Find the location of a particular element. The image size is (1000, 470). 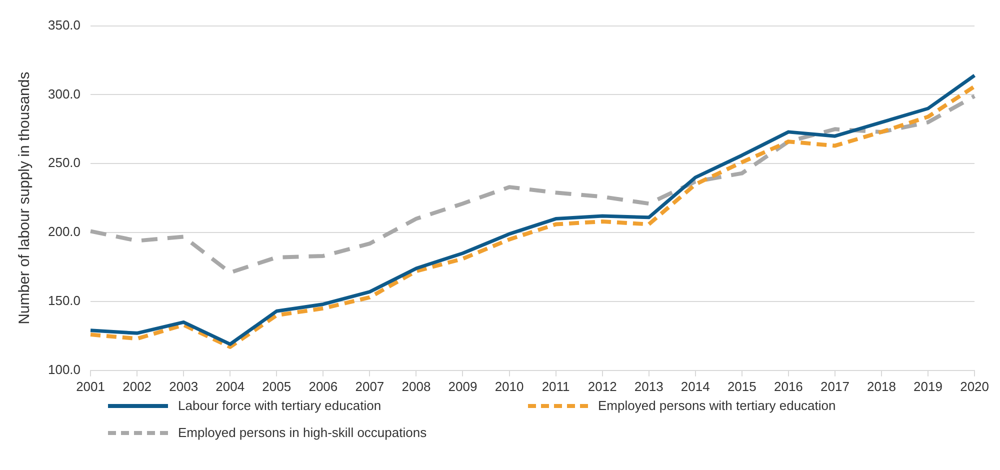

legend-label: Employed persons with tertiary education is located at coordinates (717, 405).